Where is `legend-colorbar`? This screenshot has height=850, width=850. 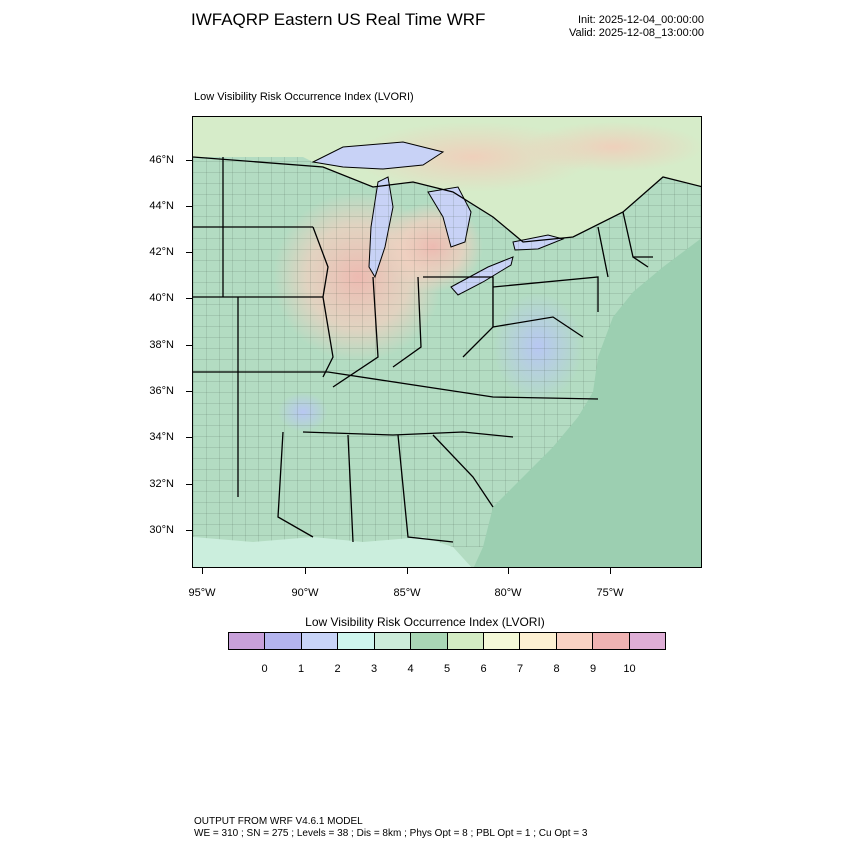
legend-colorbar is located at coordinates (447, 641).